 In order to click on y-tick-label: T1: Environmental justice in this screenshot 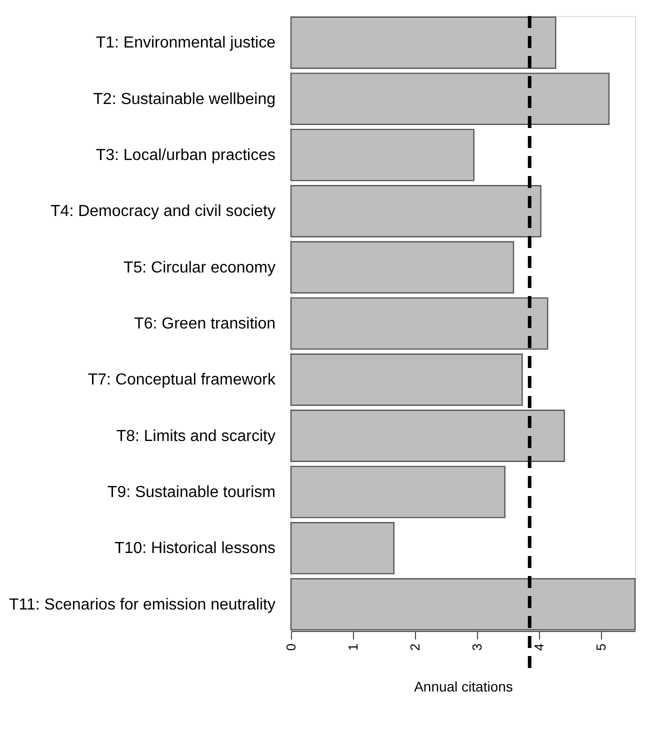, I will do `click(186, 43)`.